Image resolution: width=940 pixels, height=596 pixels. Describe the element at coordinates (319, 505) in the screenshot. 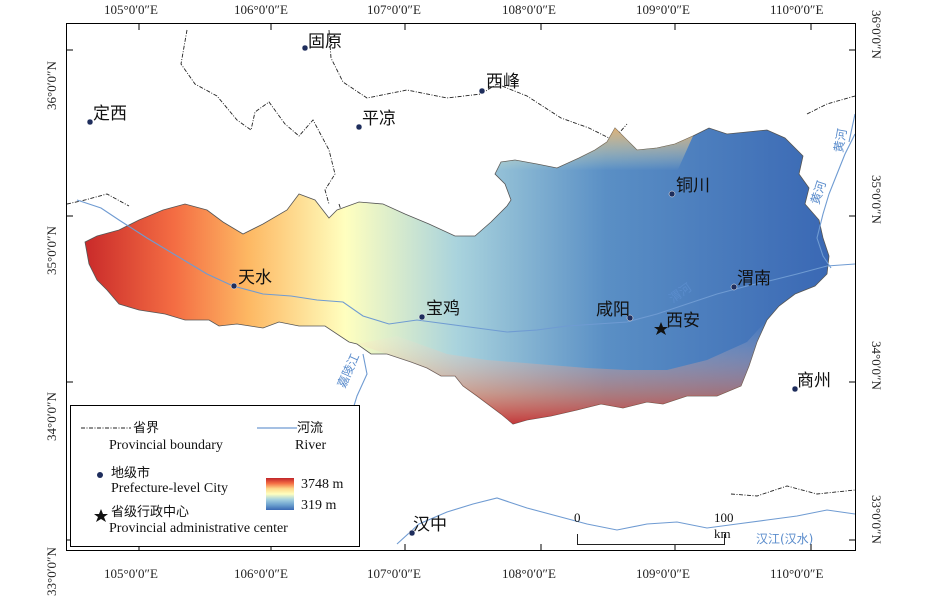

I see `legend-elev-min: 319 m` at that location.